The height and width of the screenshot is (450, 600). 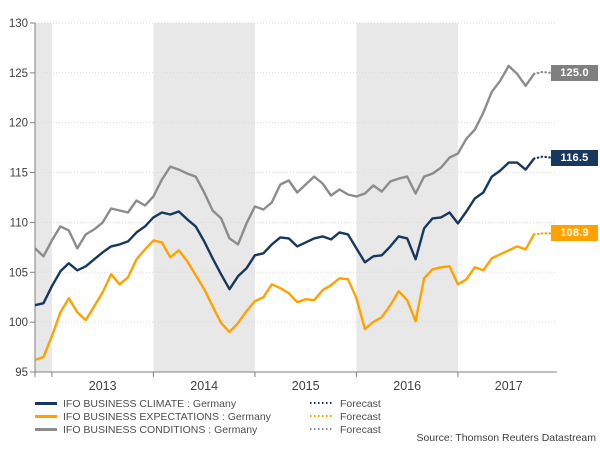 What do you see at coordinates (542, 72) in the screenshot?
I see `forecast-line-conditions` at bounding box center [542, 72].